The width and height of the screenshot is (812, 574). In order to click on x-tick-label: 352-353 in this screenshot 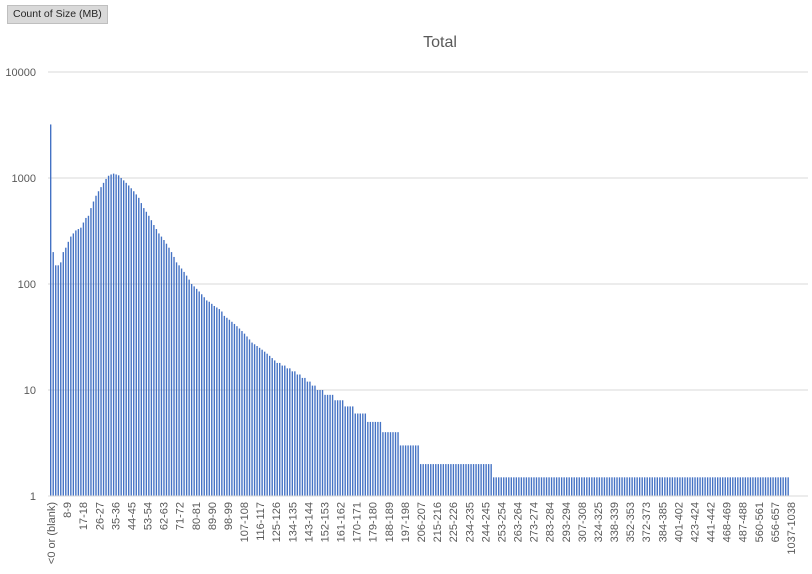, I will do `click(631, 522)`.